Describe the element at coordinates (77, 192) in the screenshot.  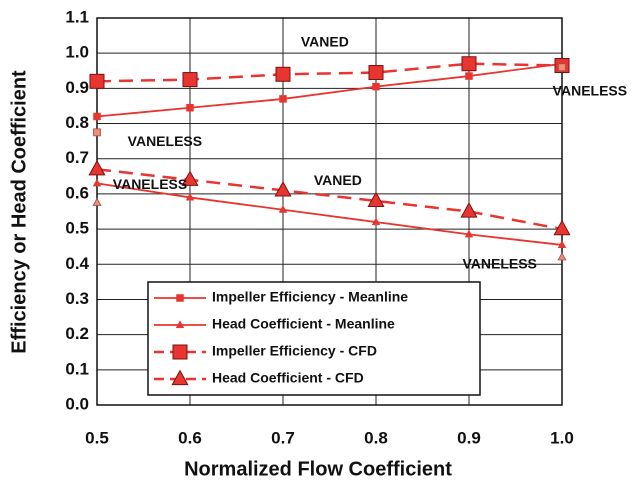
I see `y-tick-label: 0.6` at that location.